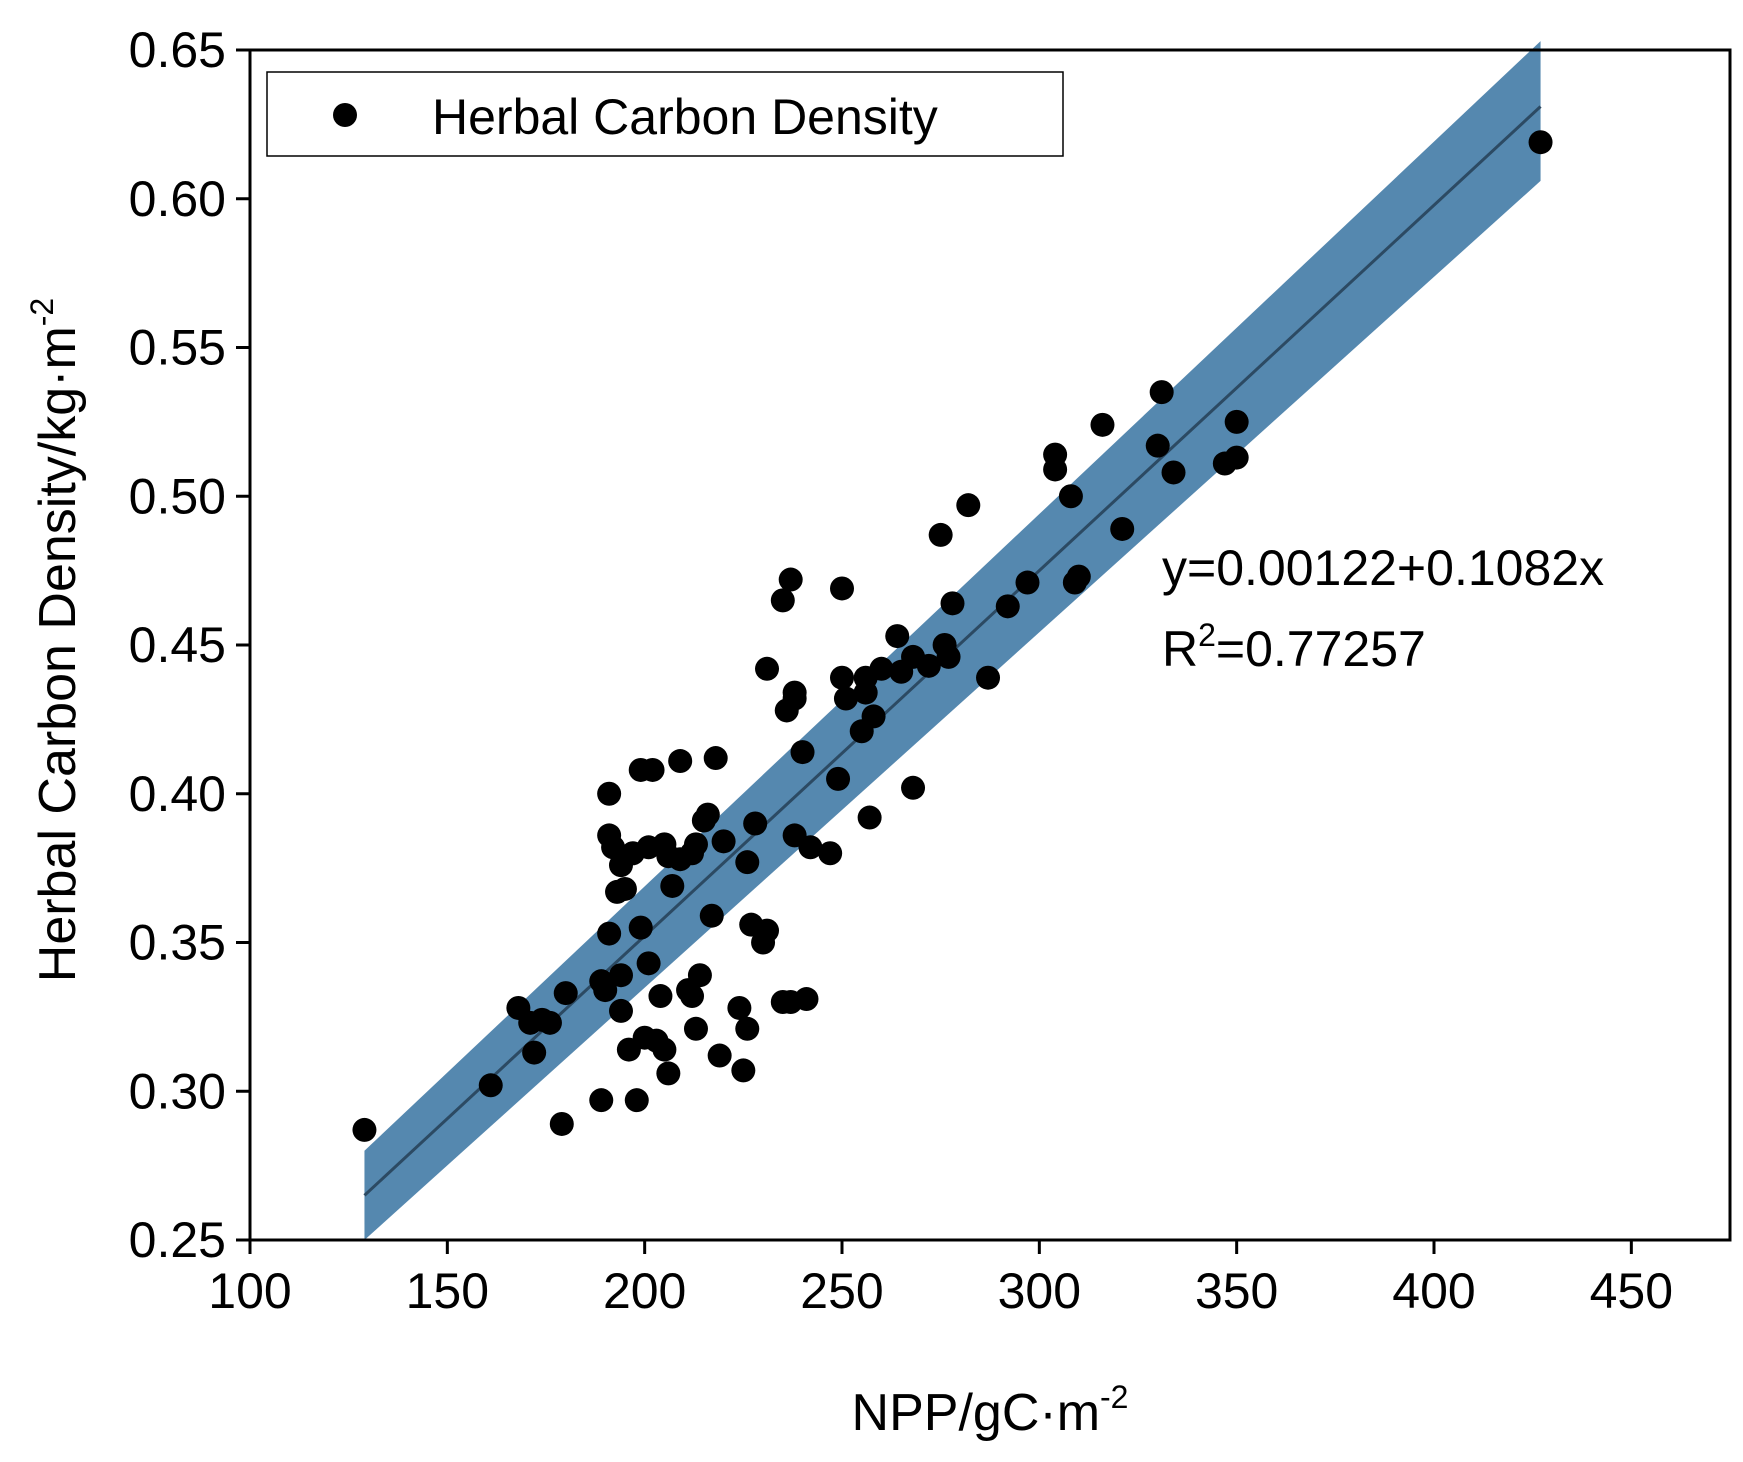 This screenshot has height=1462, width=1743. Describe the element at coordinates (177, 348) in the screenshot. I see `y-tick-label: 0.55` at that location.